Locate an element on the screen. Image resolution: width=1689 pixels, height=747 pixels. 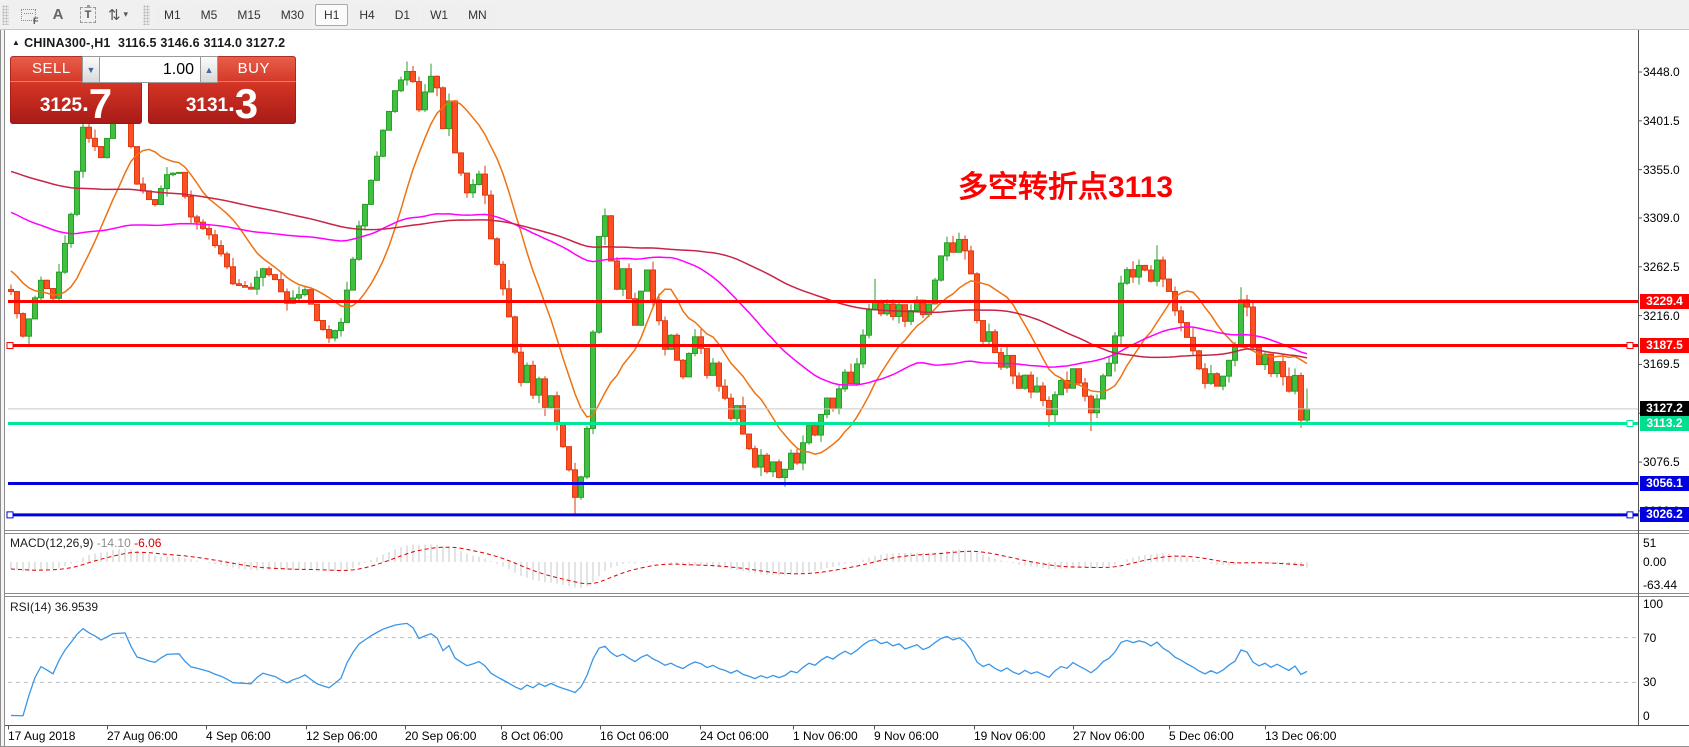
rsi-label: RSI(14) 36.9539 is located at coordinates (54, 607).